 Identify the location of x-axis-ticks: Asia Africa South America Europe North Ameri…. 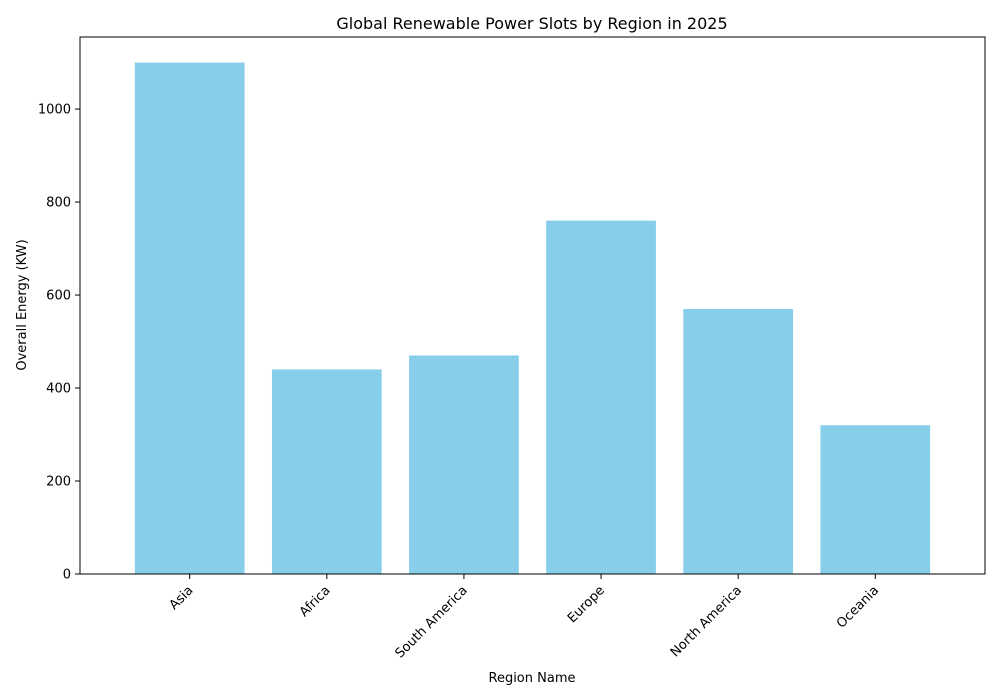
(524, 617).